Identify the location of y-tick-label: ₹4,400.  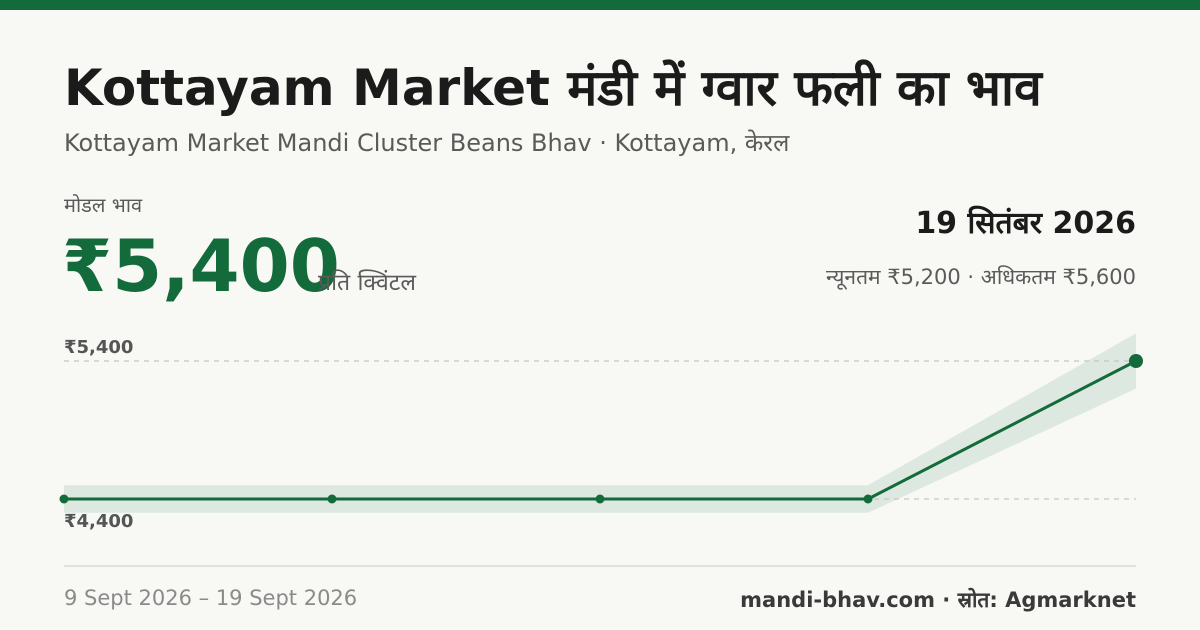
(98, 521).